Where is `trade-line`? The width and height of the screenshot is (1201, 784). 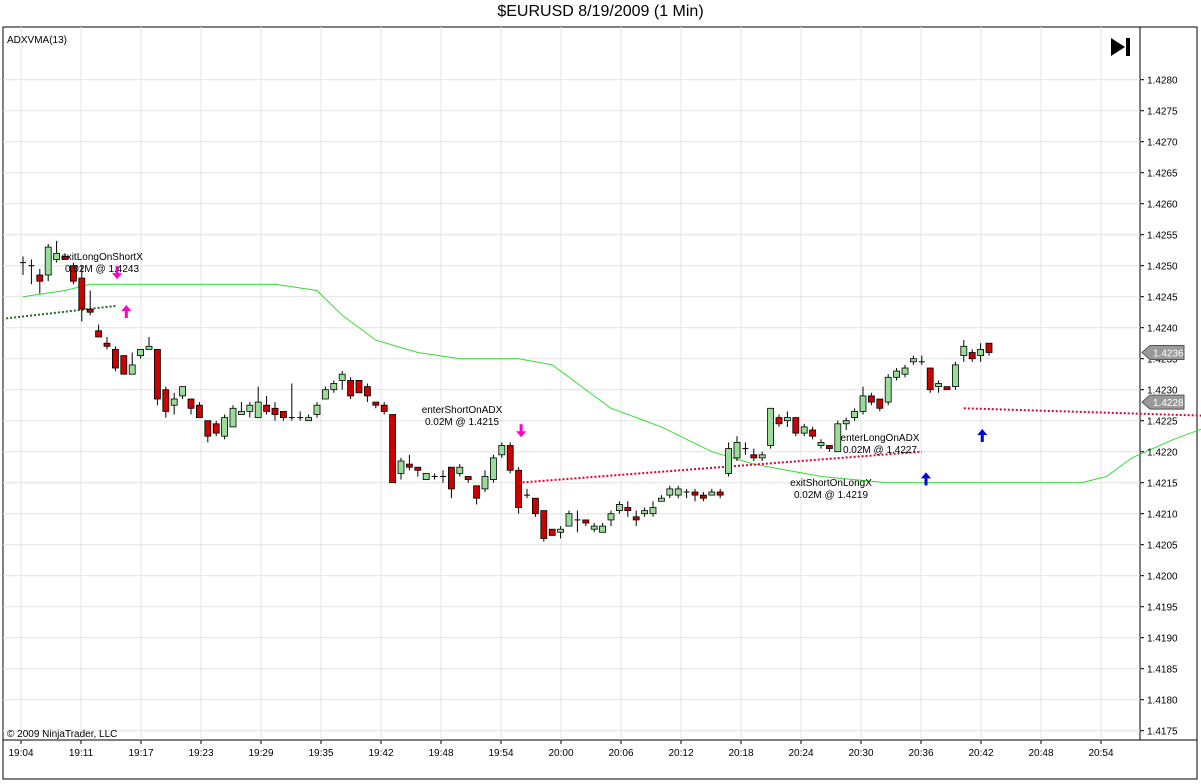 trade-line is located at coordinates (720, 467).